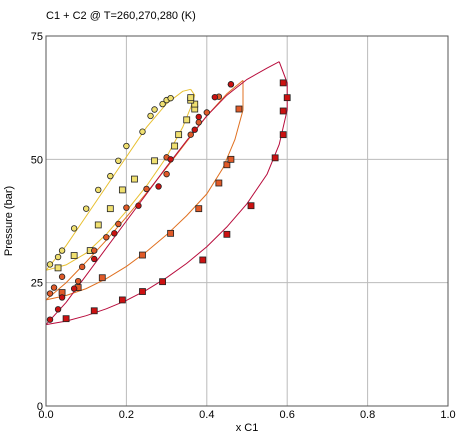 The image size is (460, 435). I want to click on x-axis-label: x C1, so click(247, 428).